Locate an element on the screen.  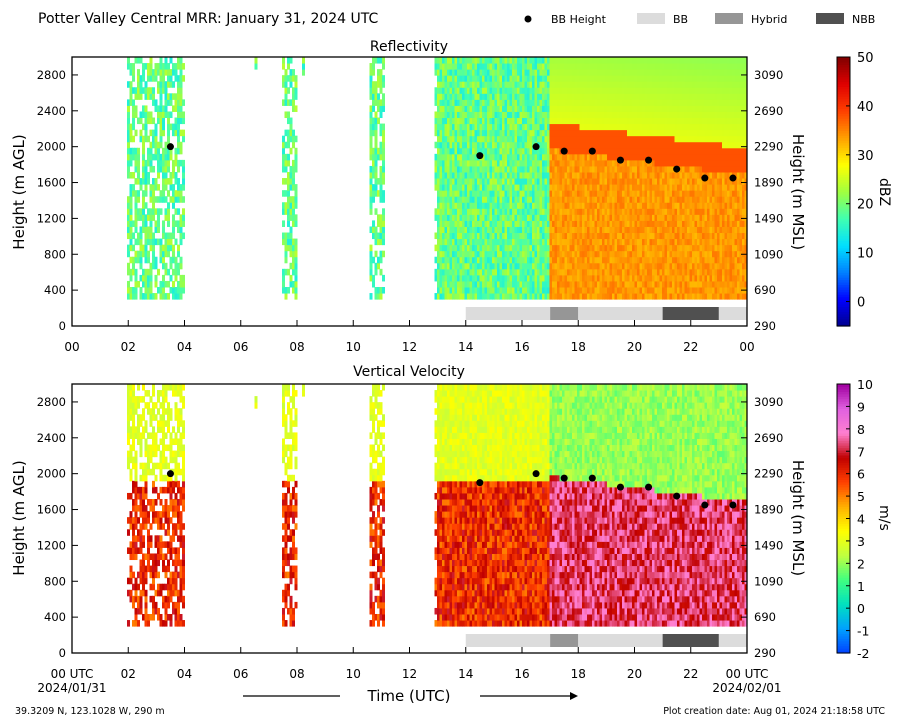
legend-nbb-label: NBB is located at coordinates (863, 19).